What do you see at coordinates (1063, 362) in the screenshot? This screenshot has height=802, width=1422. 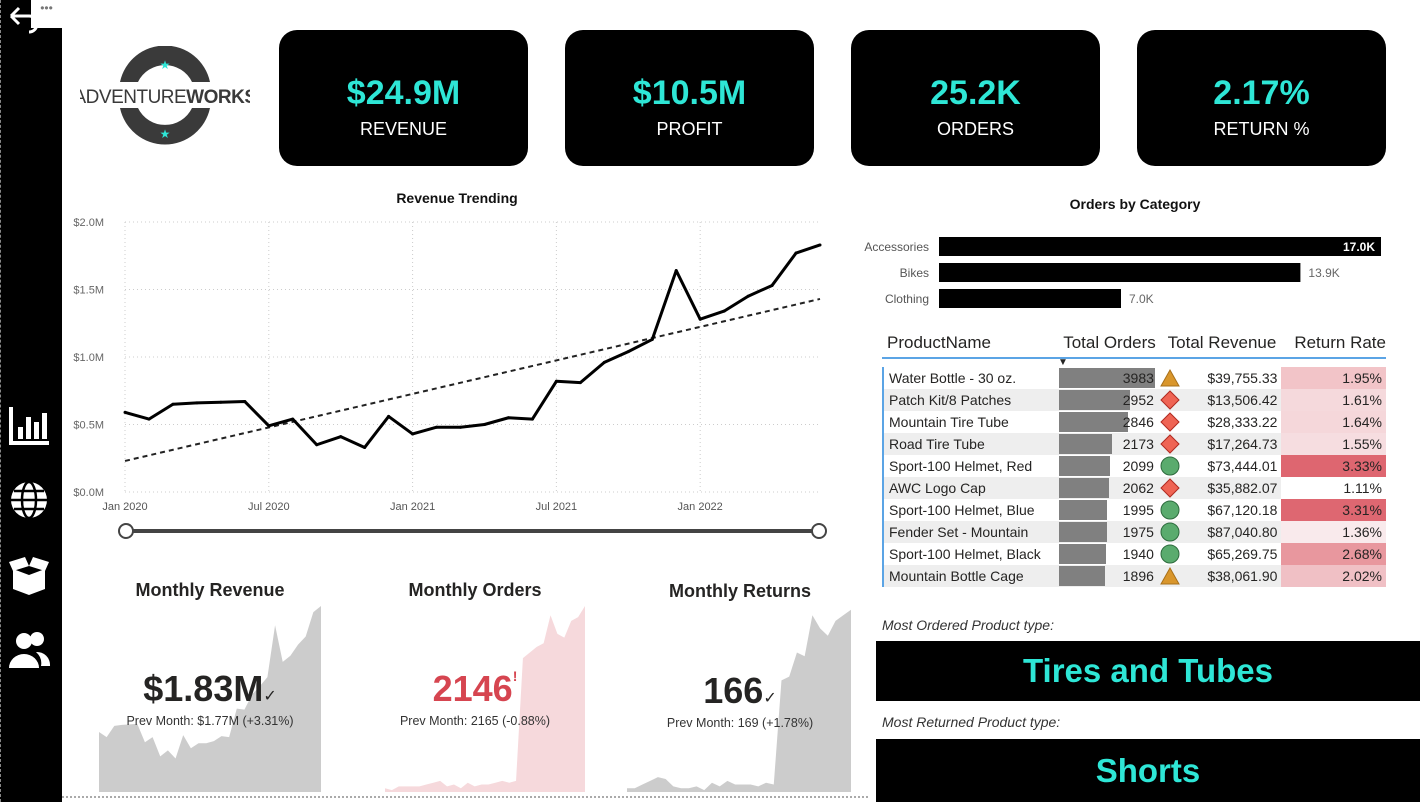 I see `sort-desc-icon: ▼` at bounding box center [1063, 362].